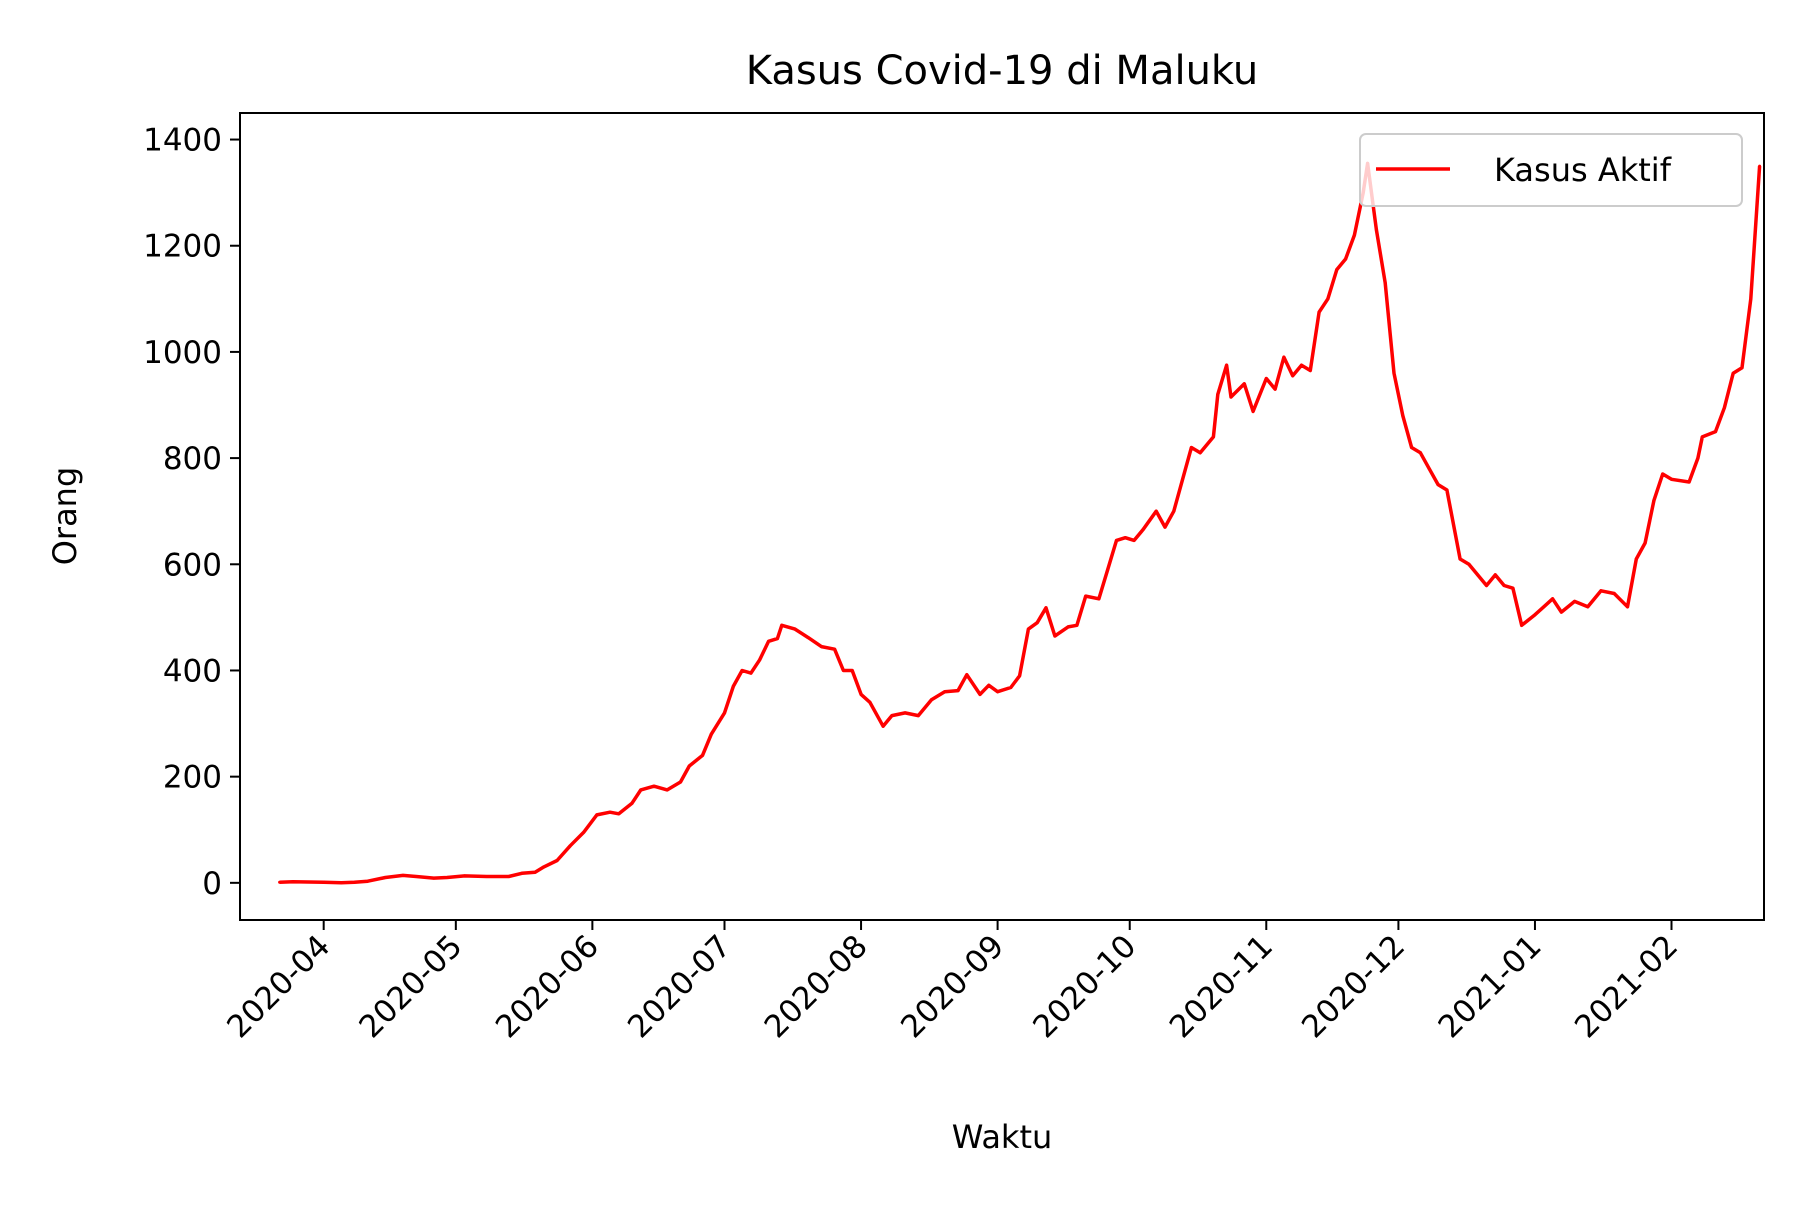 This screenshot has width=1800, height=1205. Describe the element at coordinates (65, 516) in the screenshot. I see `y-axis-label: Orang` at that location.